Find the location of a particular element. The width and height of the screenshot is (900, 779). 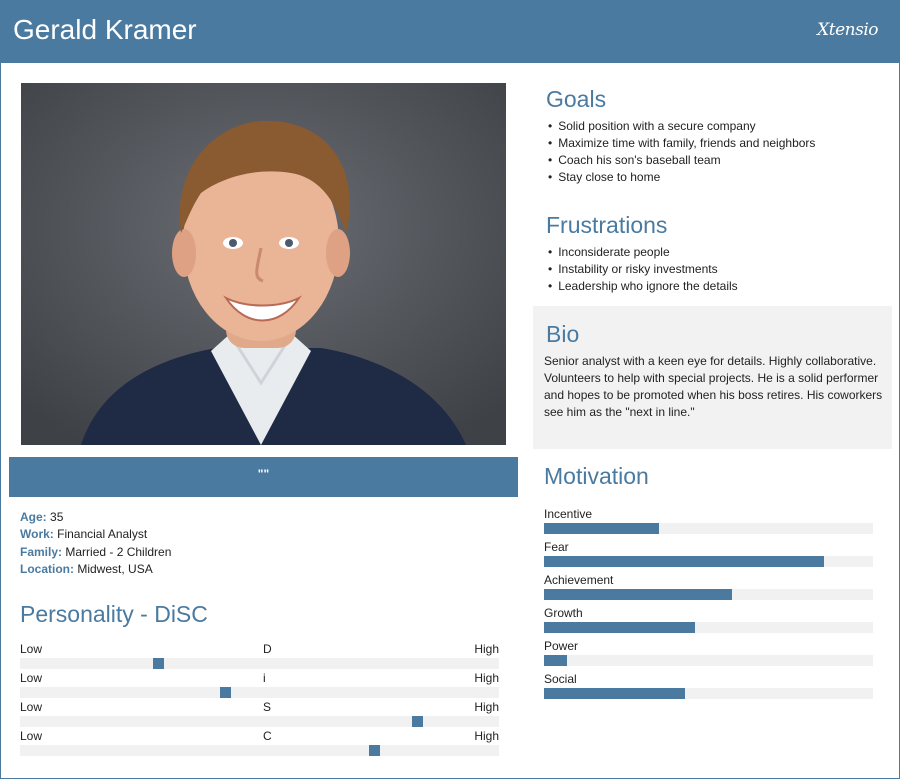

goals-item: Solid position with a secure company is located at coordinates (681, 126).